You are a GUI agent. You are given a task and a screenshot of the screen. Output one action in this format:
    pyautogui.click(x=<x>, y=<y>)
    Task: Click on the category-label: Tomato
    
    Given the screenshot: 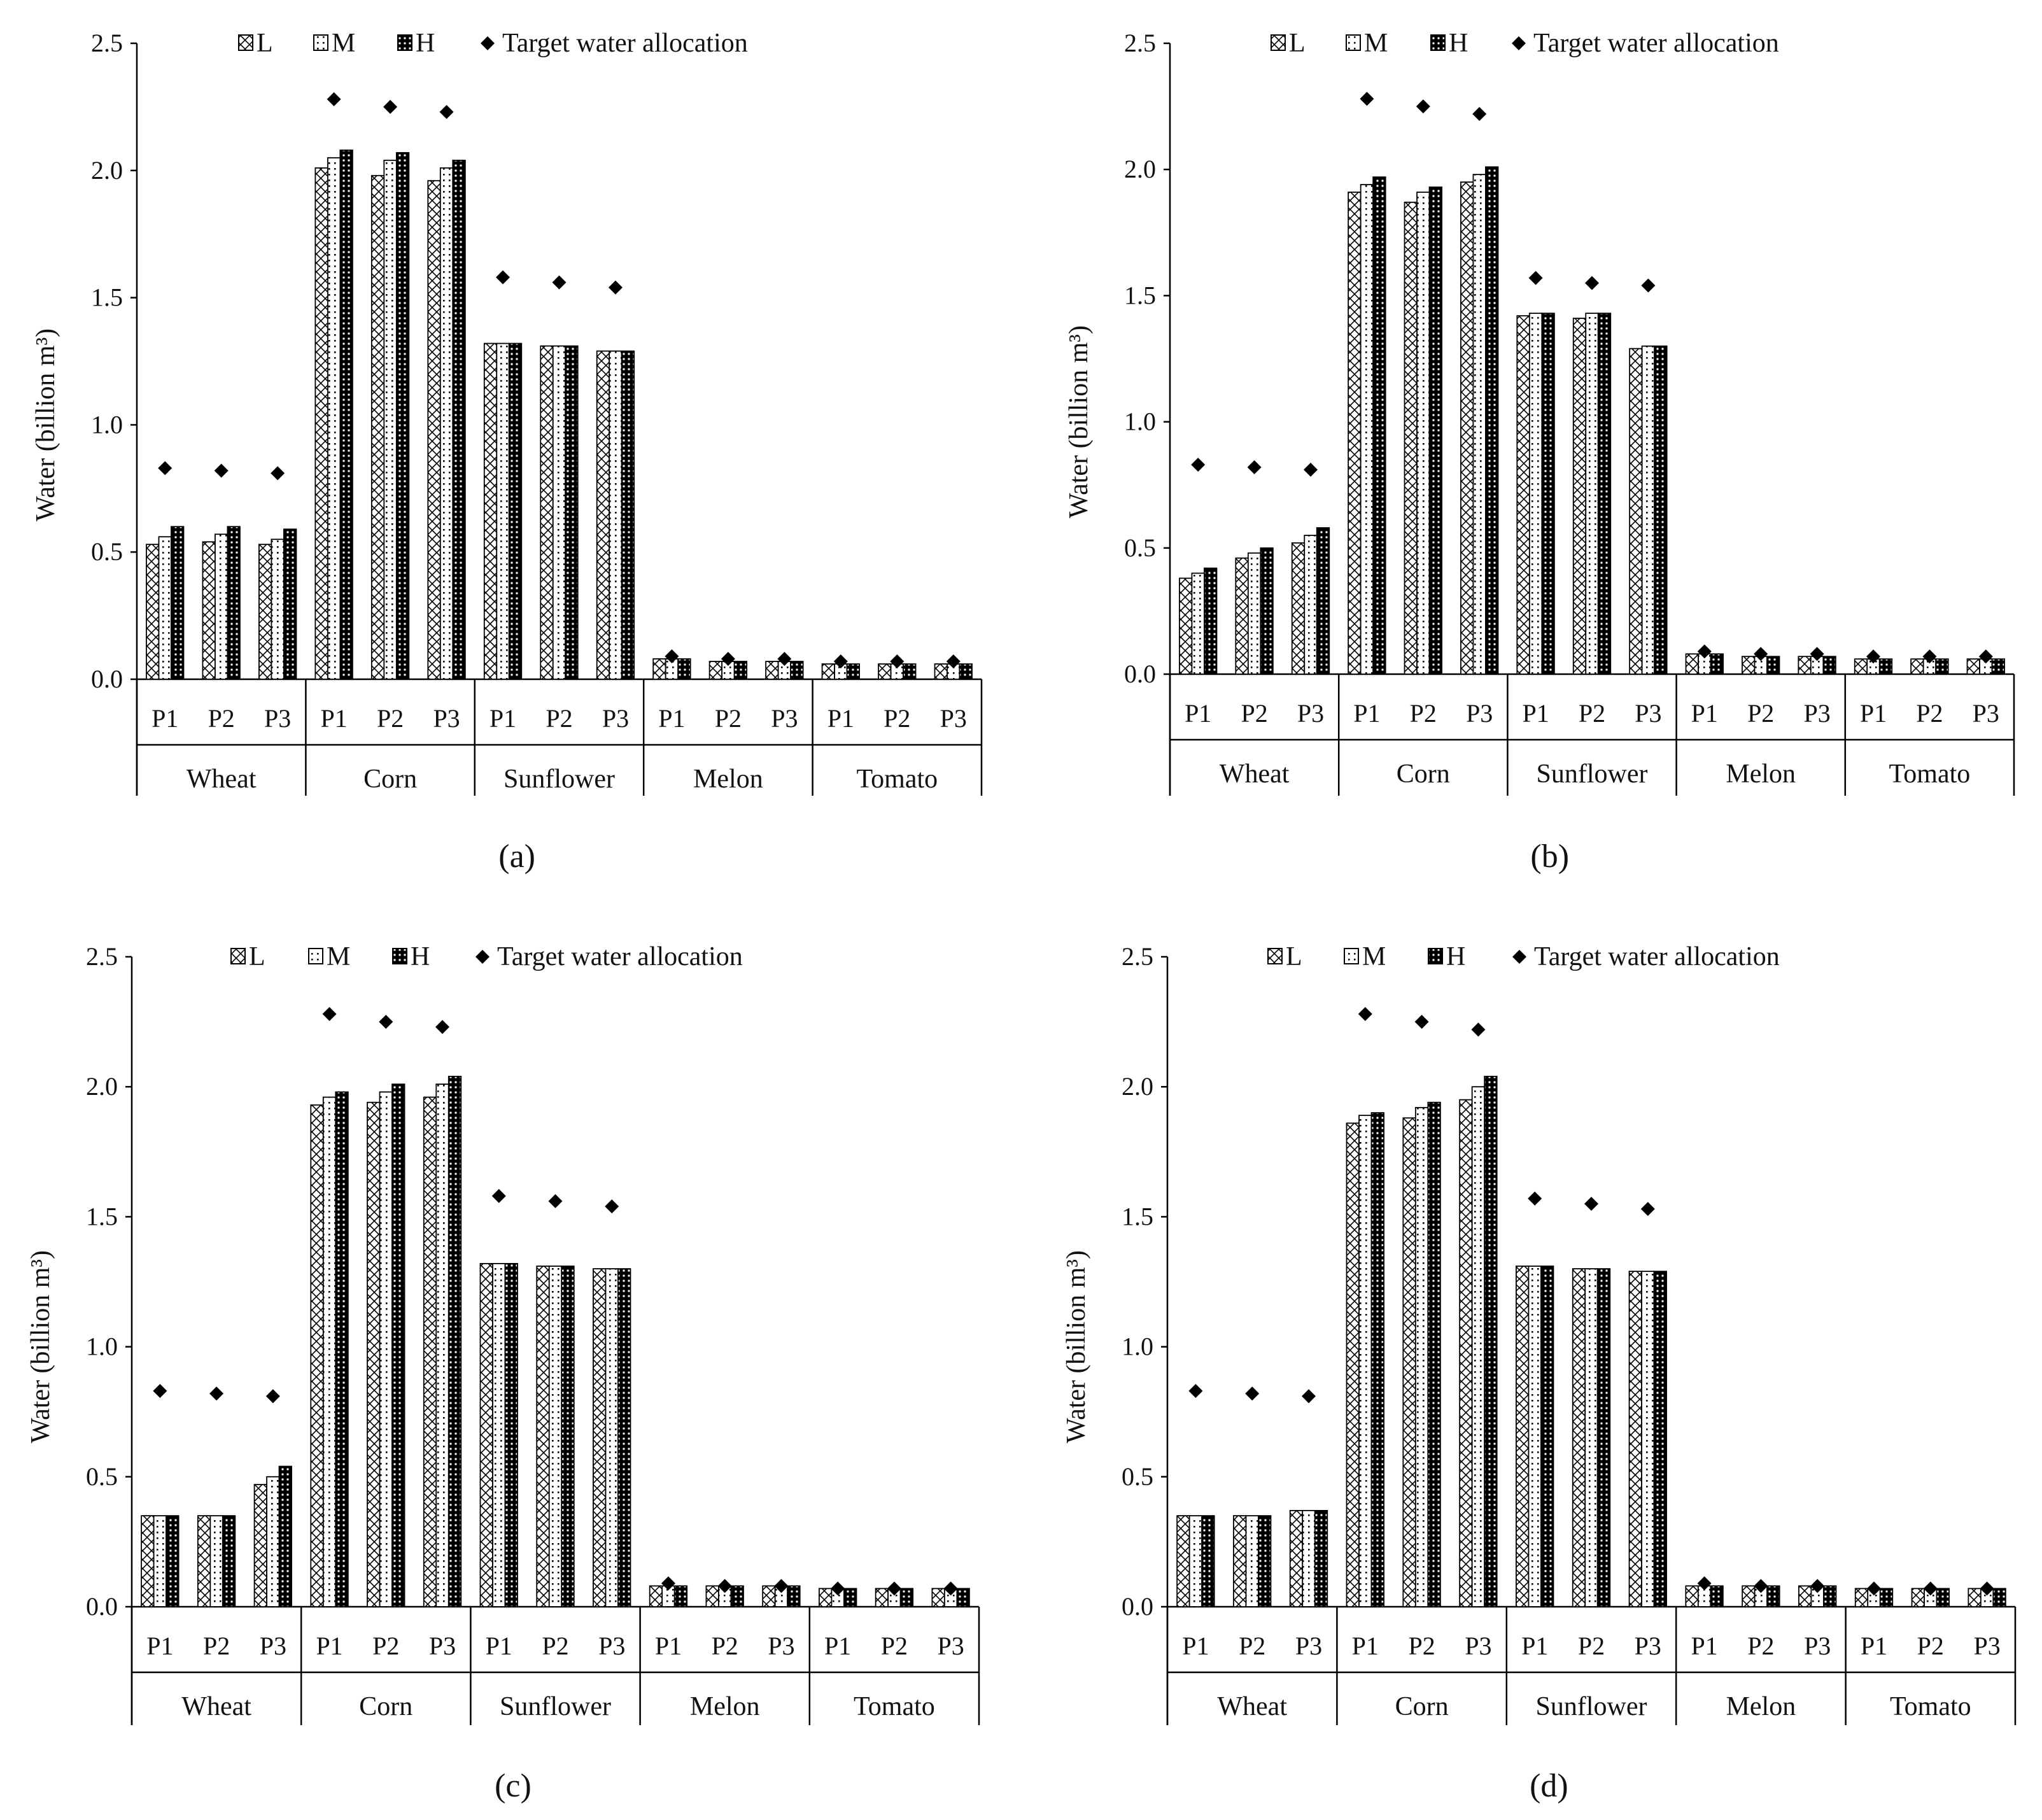 What is the action you would take?
    pyautogui.click(x=1930, y=774)
    